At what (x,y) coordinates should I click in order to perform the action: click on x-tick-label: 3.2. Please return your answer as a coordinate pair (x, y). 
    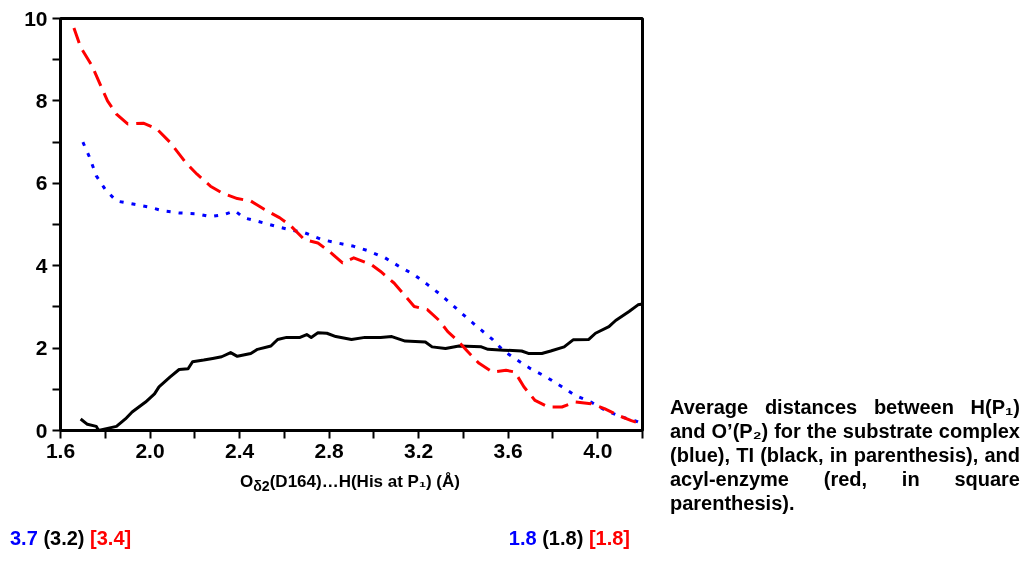
    Looking at the image, I should click on (419, 450).